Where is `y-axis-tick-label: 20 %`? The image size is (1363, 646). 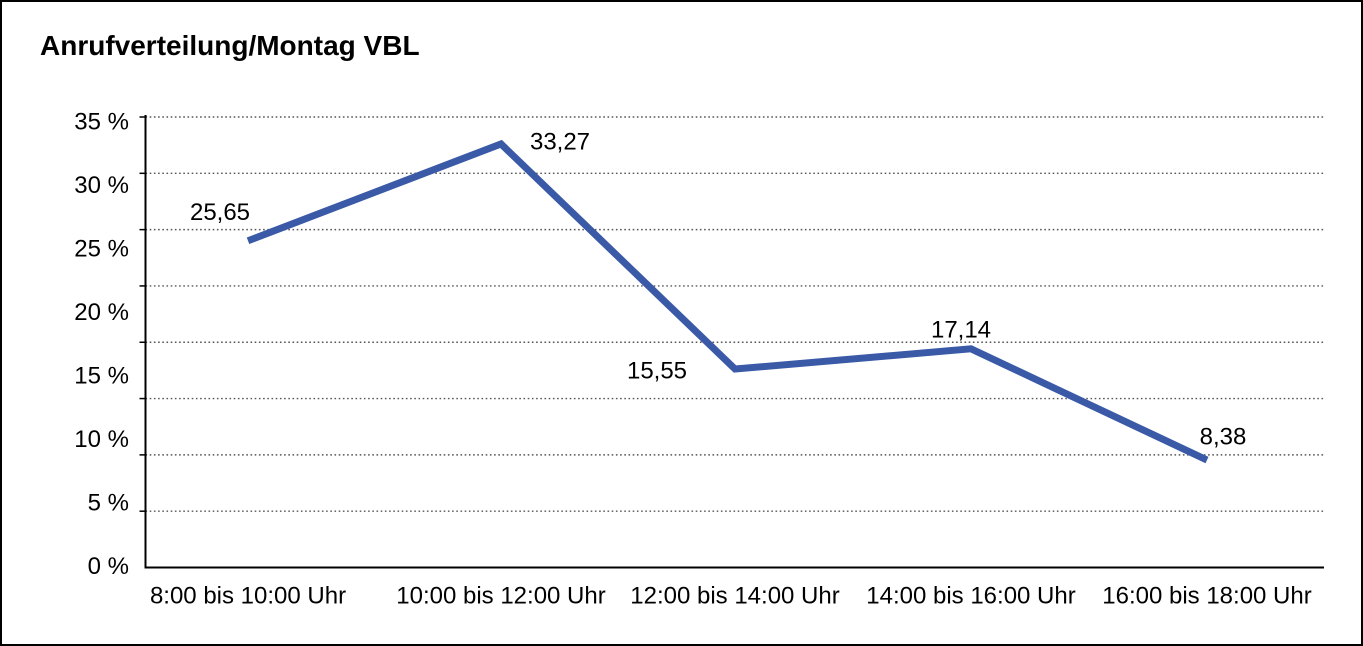
y-axis-tick-label: 20 % is located at coordinates (101, 312).